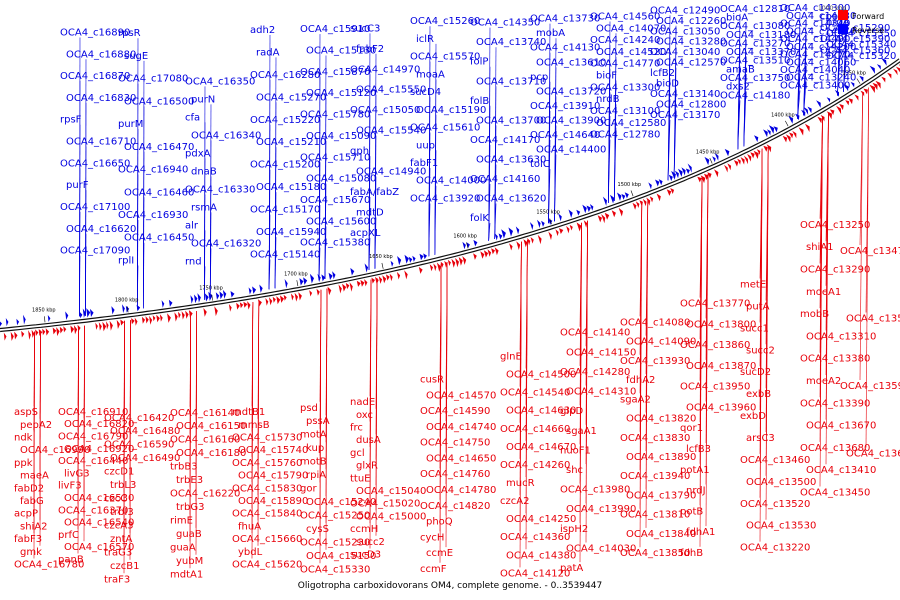  What do you see at coordinates (574, 529) in the screenshot?
I see `forward-gene-label: ispH2` at bounding box center [574, 529].